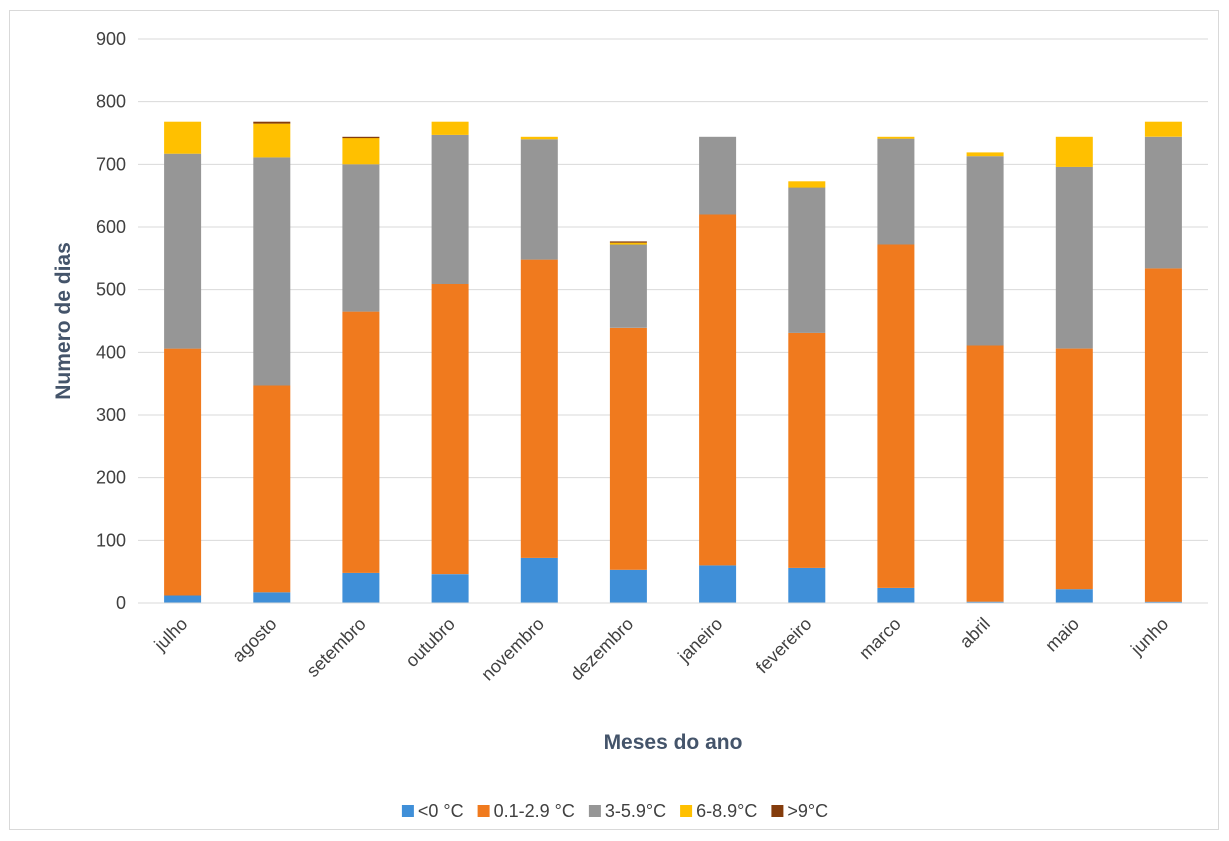  I want to click on bar-segment-abril-s0, so click(985, 602).